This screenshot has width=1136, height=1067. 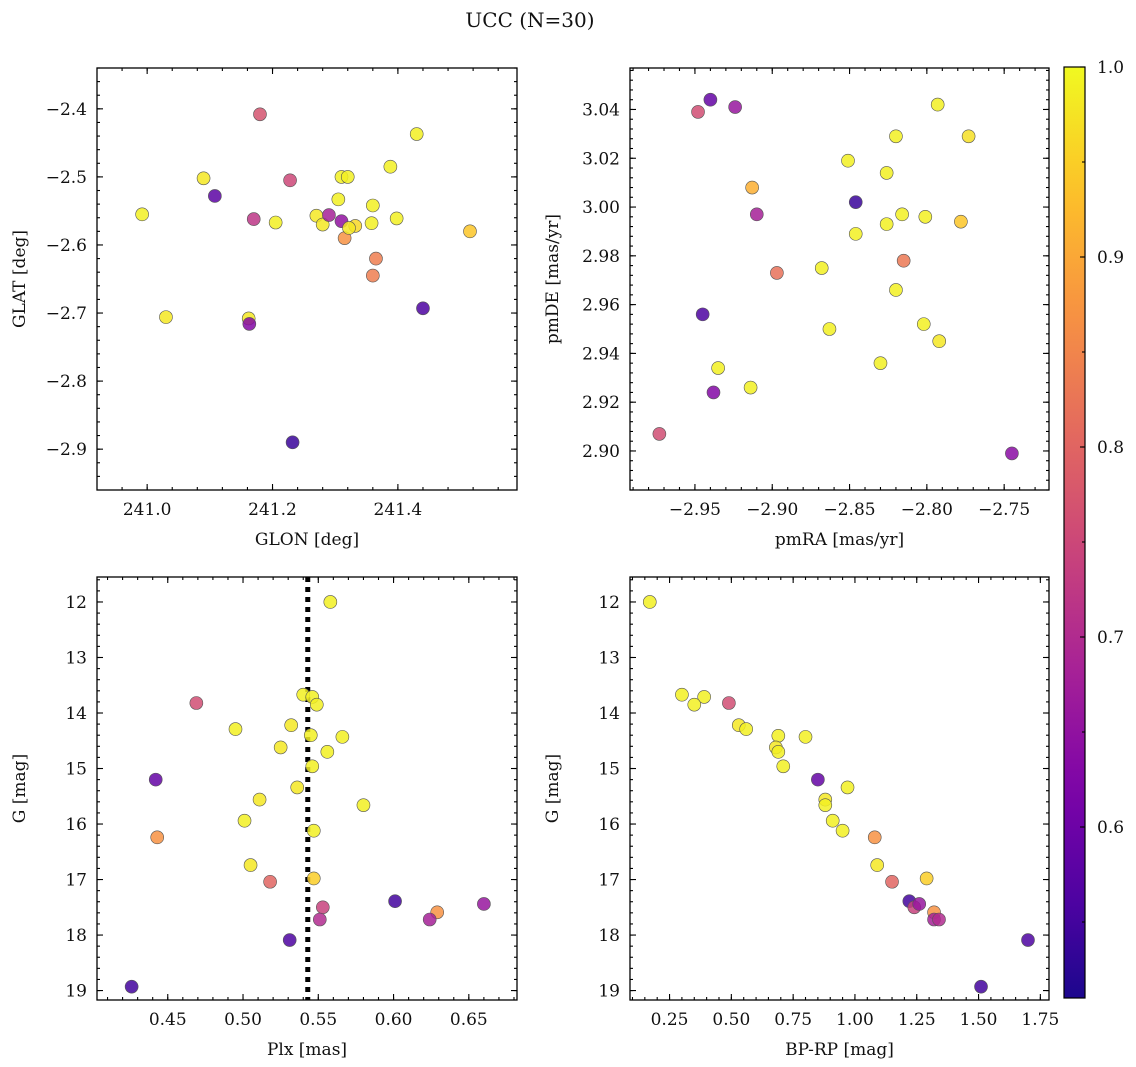 I want to click on colorbar-gradient, so click(x=1074, y=532).